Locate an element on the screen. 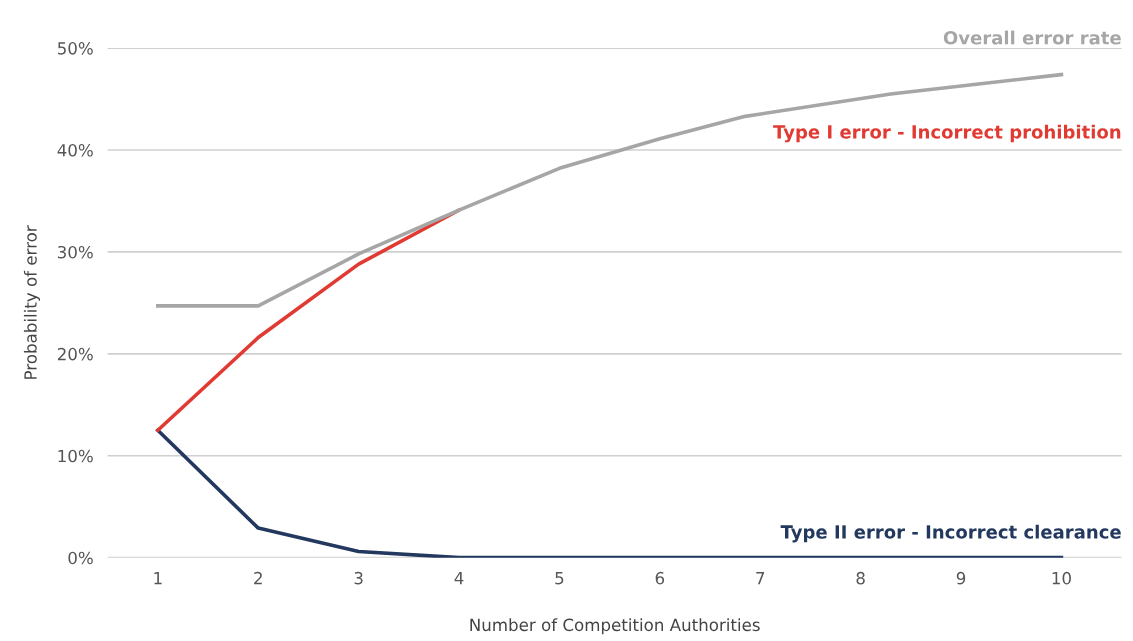 This screenshot has height=641, width=1133. text: Type I error - Incorrect prohibition is located at coordinates (947, 133).